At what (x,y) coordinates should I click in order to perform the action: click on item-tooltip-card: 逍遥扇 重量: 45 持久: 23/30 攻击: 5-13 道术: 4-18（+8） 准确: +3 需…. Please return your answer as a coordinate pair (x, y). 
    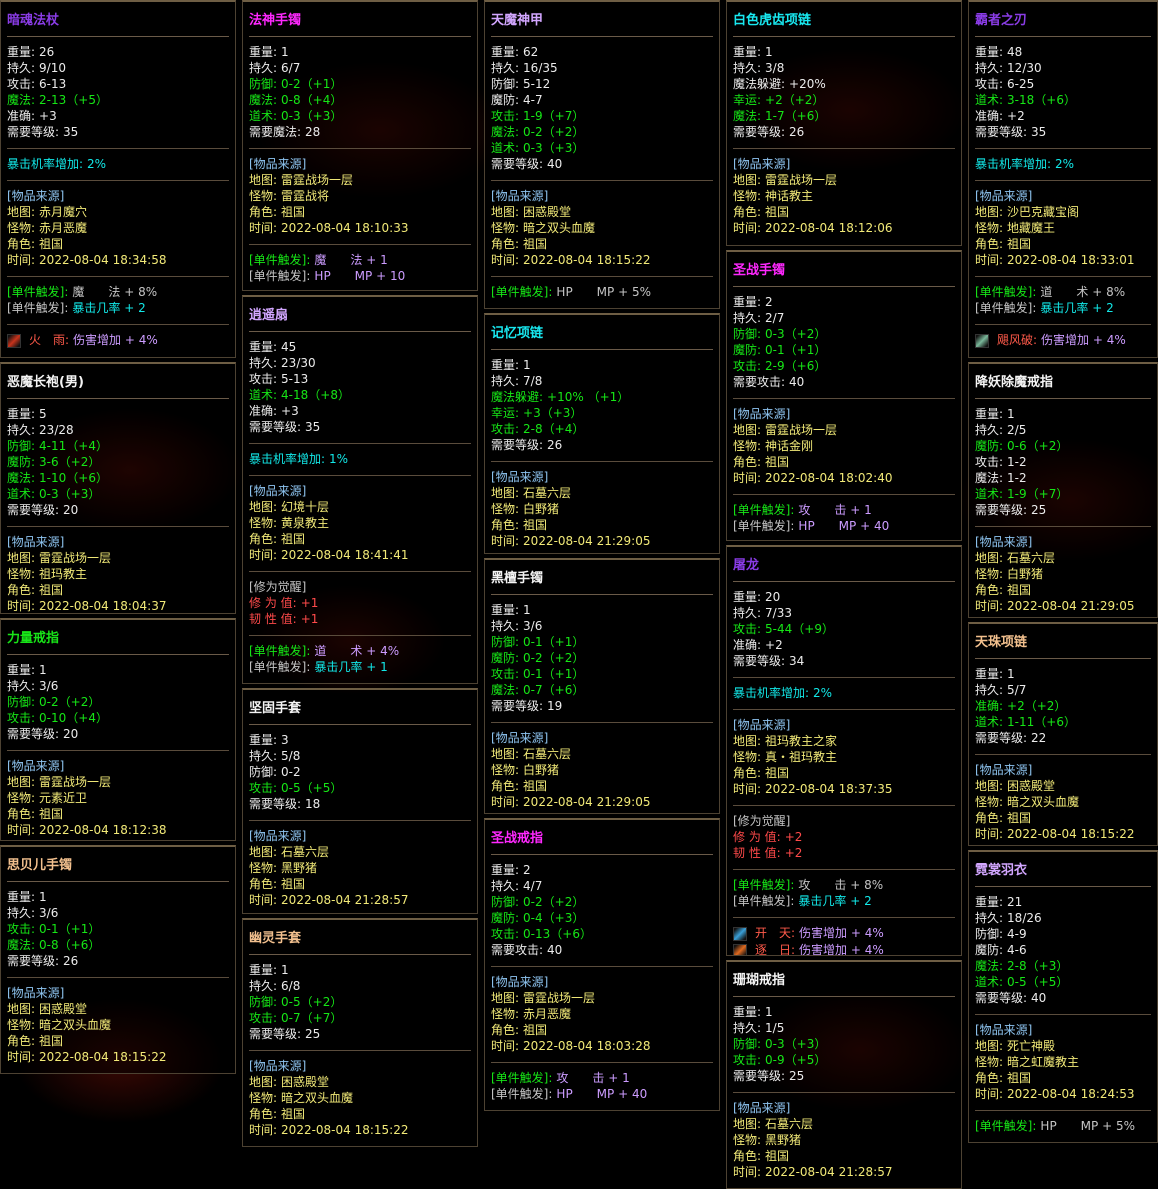
    Looking at the image, I should click on (360, 489).